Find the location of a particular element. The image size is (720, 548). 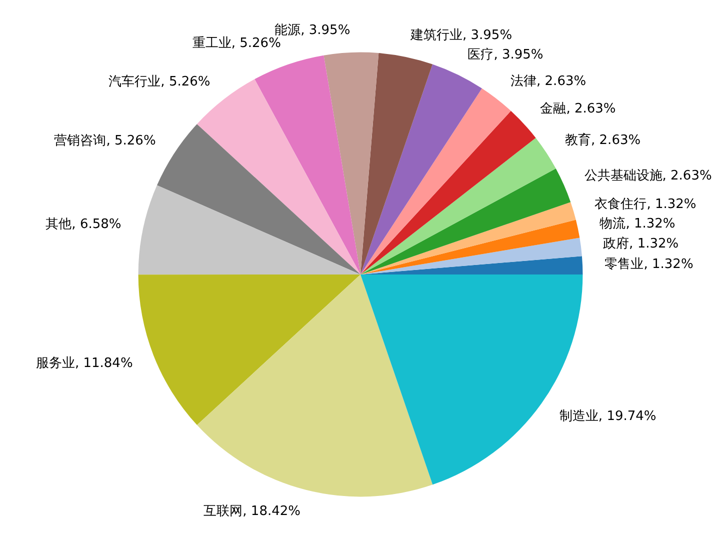

slice-label: 医疗, 3.95% is located at coordinates (506, 55).